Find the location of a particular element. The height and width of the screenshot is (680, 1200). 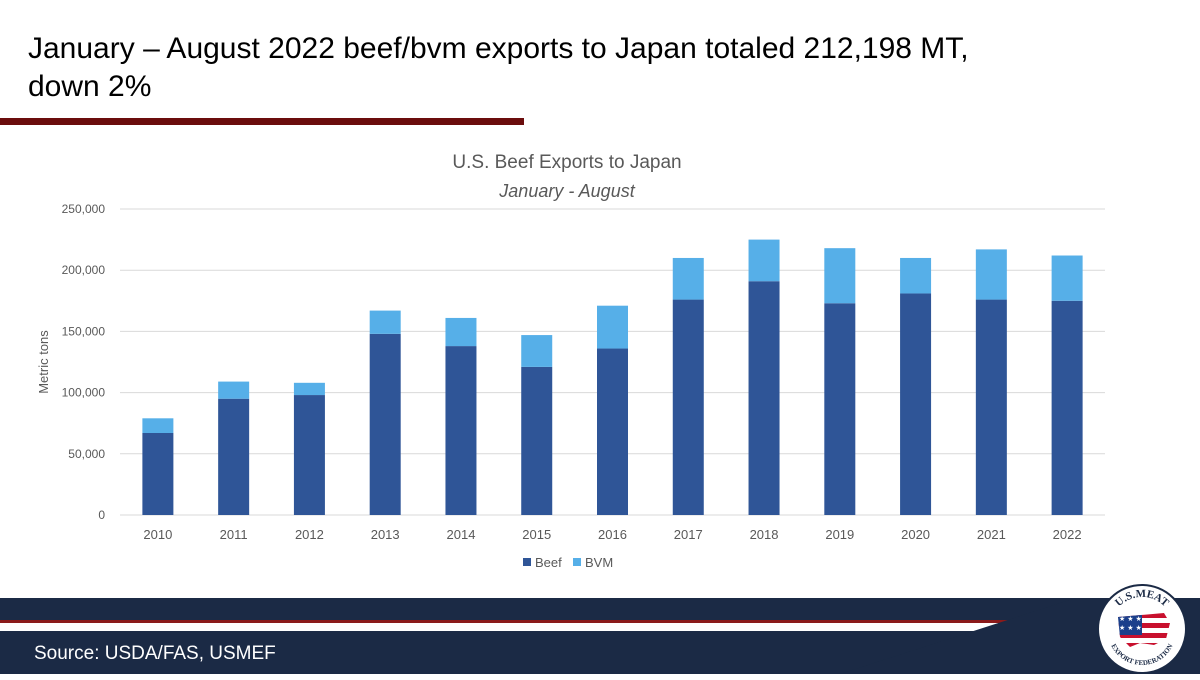

chart-subtitle: January - August is located at coordinates (566, 191).